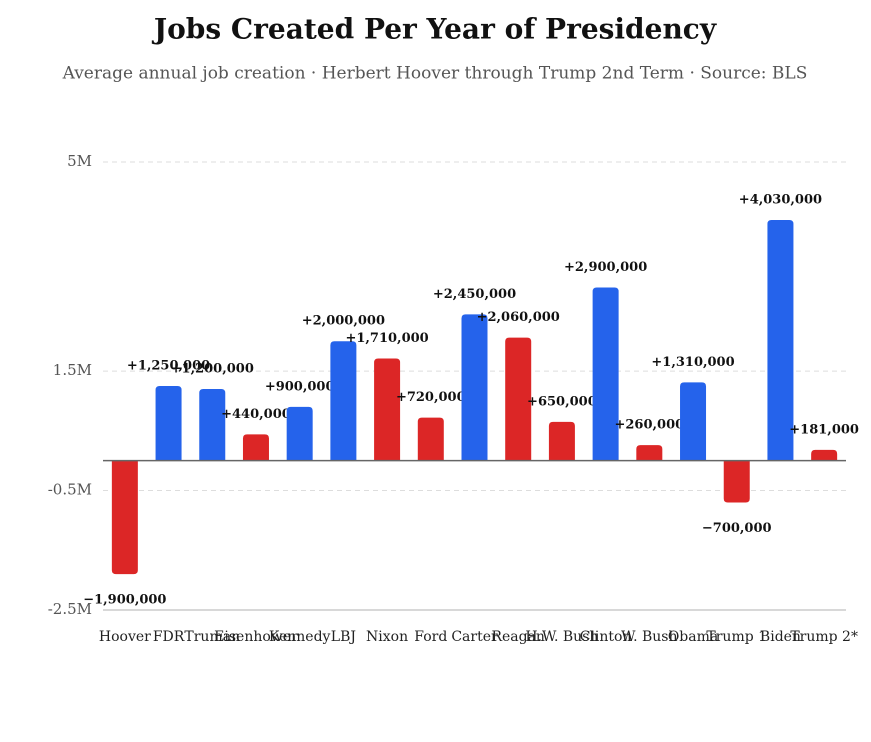  I want to click on x-tick-label: LBJ, so click(343, 637).